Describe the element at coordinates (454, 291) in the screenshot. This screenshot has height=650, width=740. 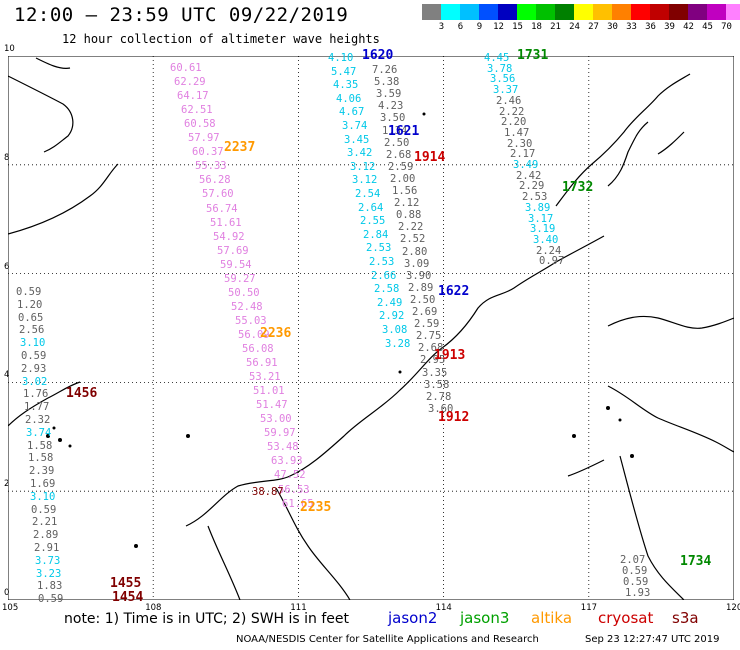
I see `pass-time-label: 1622` at that location.